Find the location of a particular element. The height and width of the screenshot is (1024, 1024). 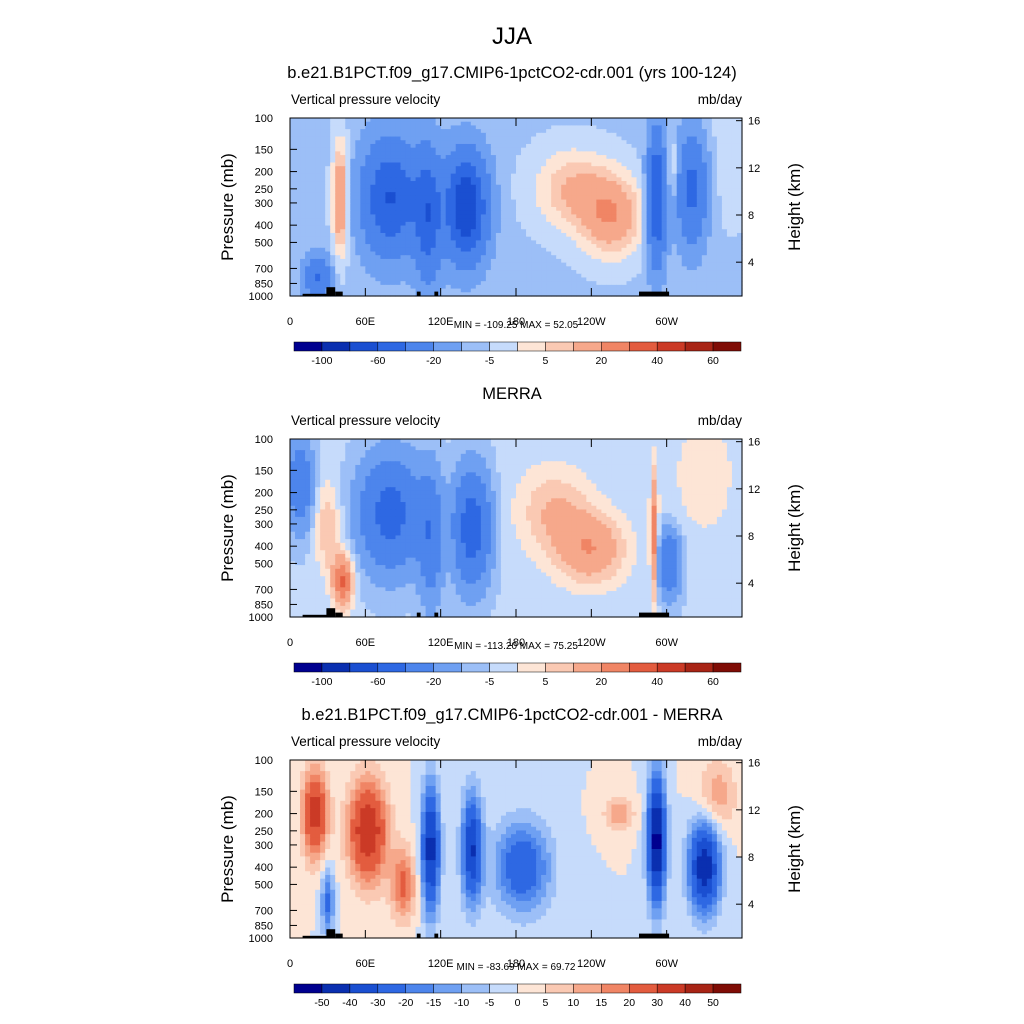

colorbar-label: 60 is located at coordinates (713, 361).